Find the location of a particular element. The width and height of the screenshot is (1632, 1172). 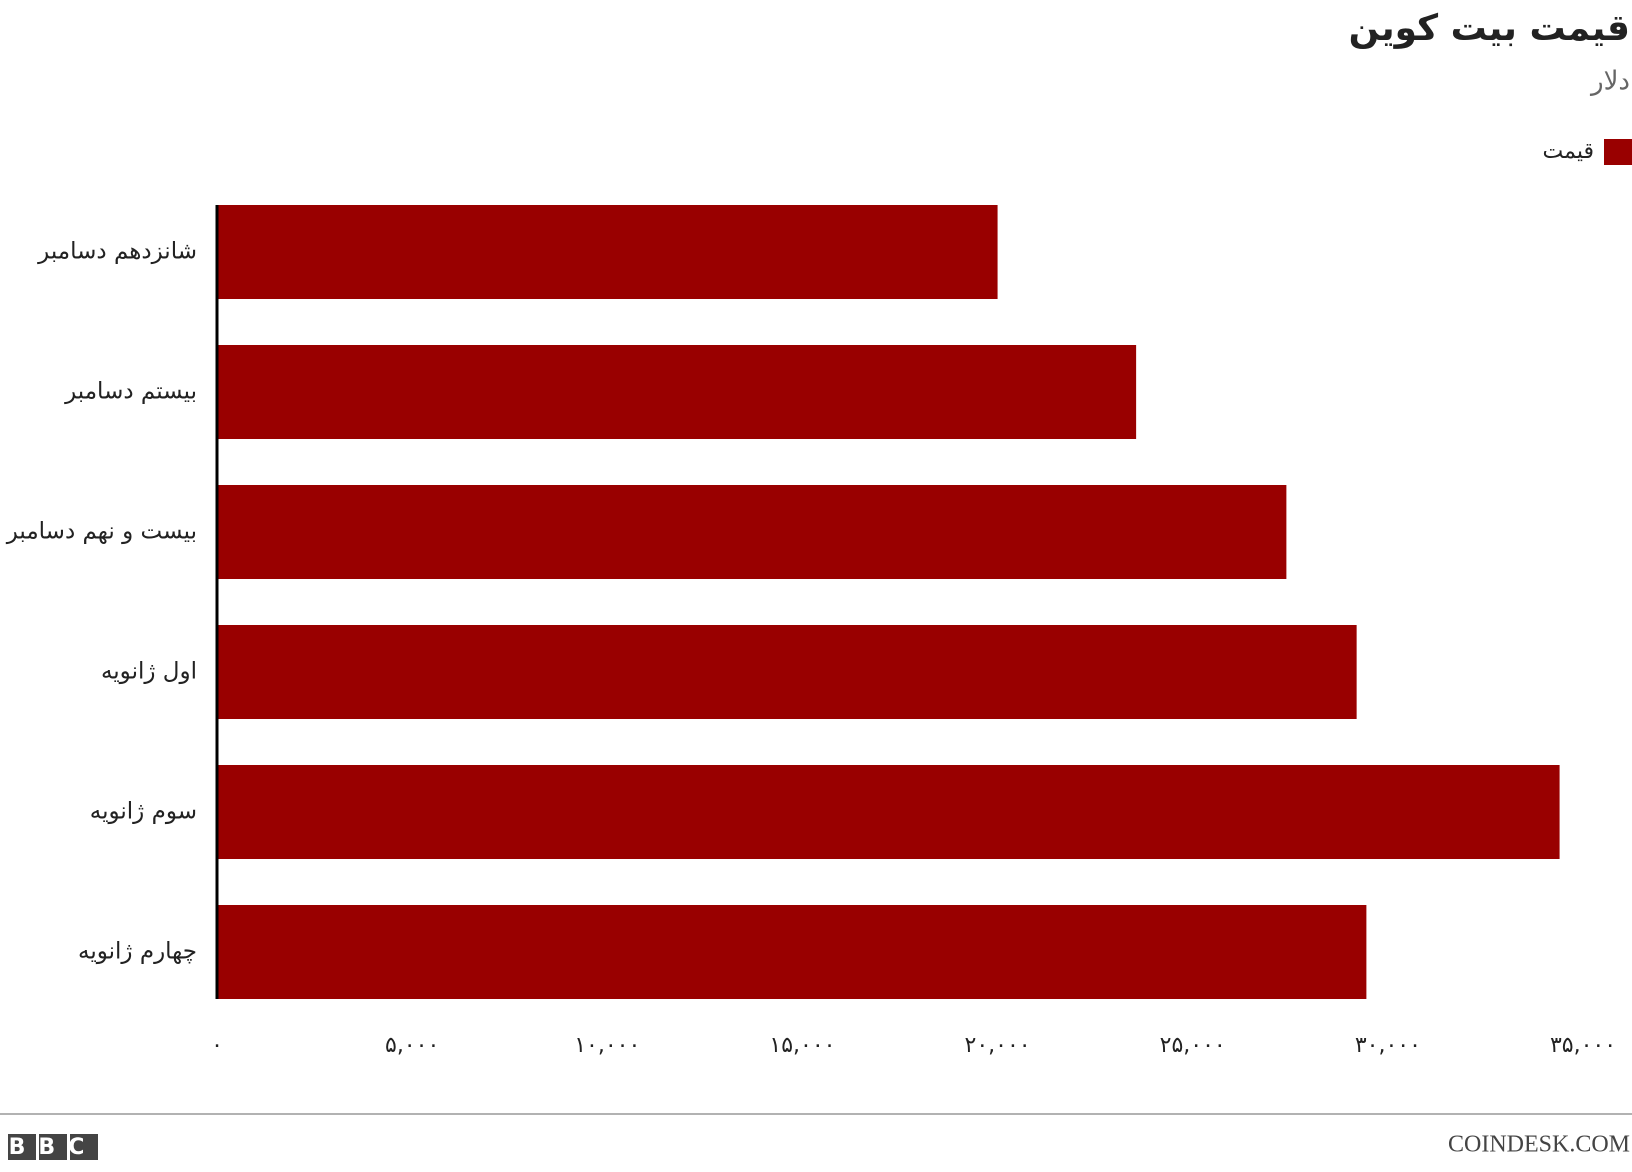

bbc-logo: BBC is located at coordinates (53, 1147).